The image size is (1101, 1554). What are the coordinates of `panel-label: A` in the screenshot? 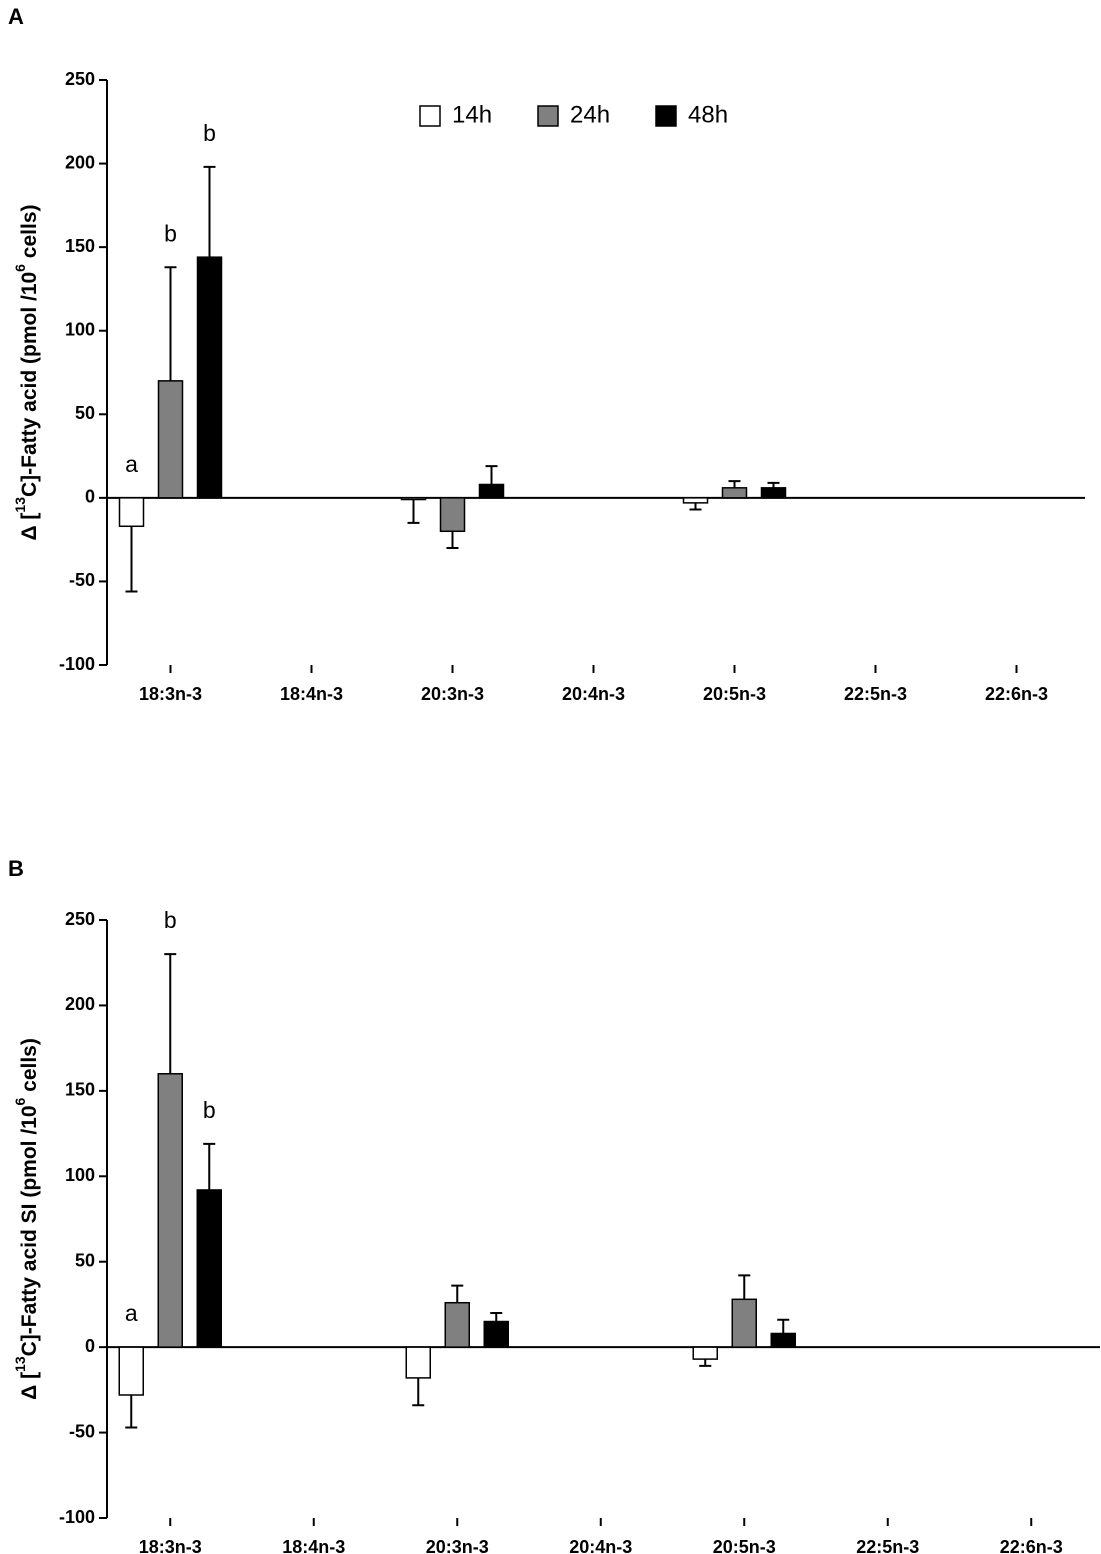 It's located at (16, 16).